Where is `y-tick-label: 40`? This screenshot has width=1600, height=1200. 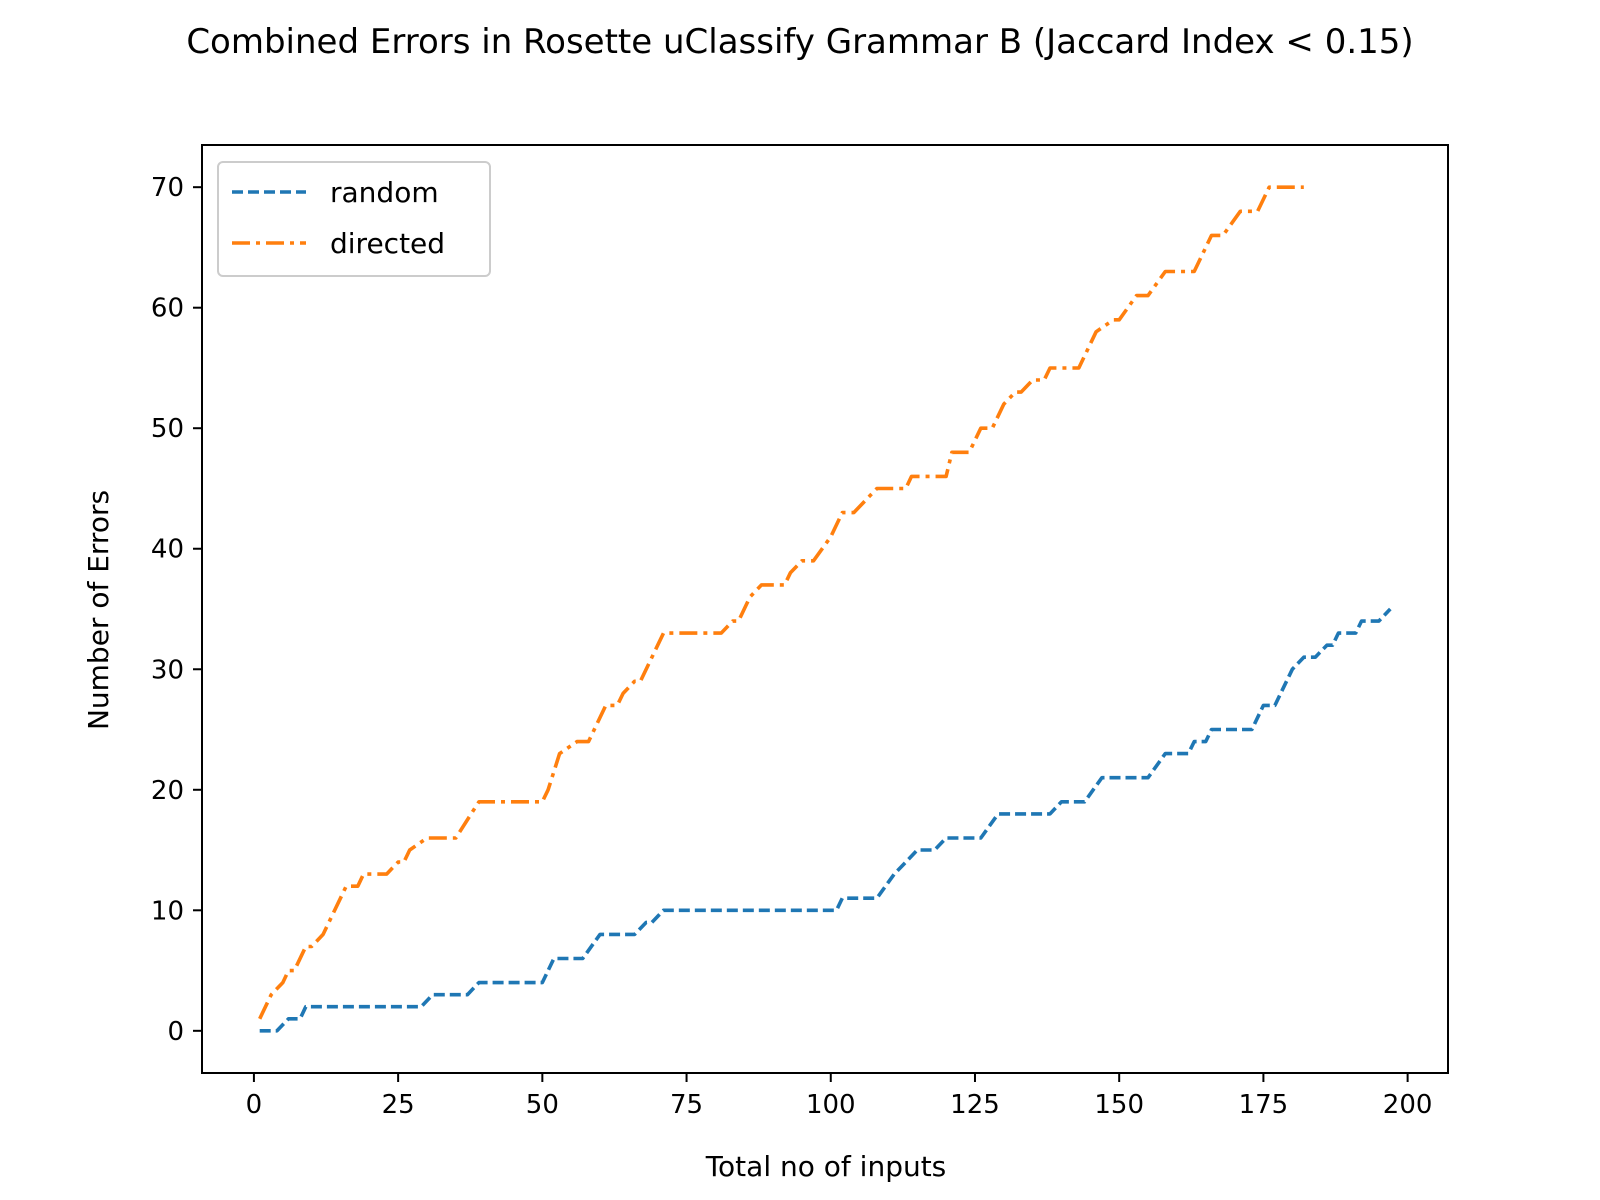 y-tick-label: 40 is located at coordinates (167, 550).